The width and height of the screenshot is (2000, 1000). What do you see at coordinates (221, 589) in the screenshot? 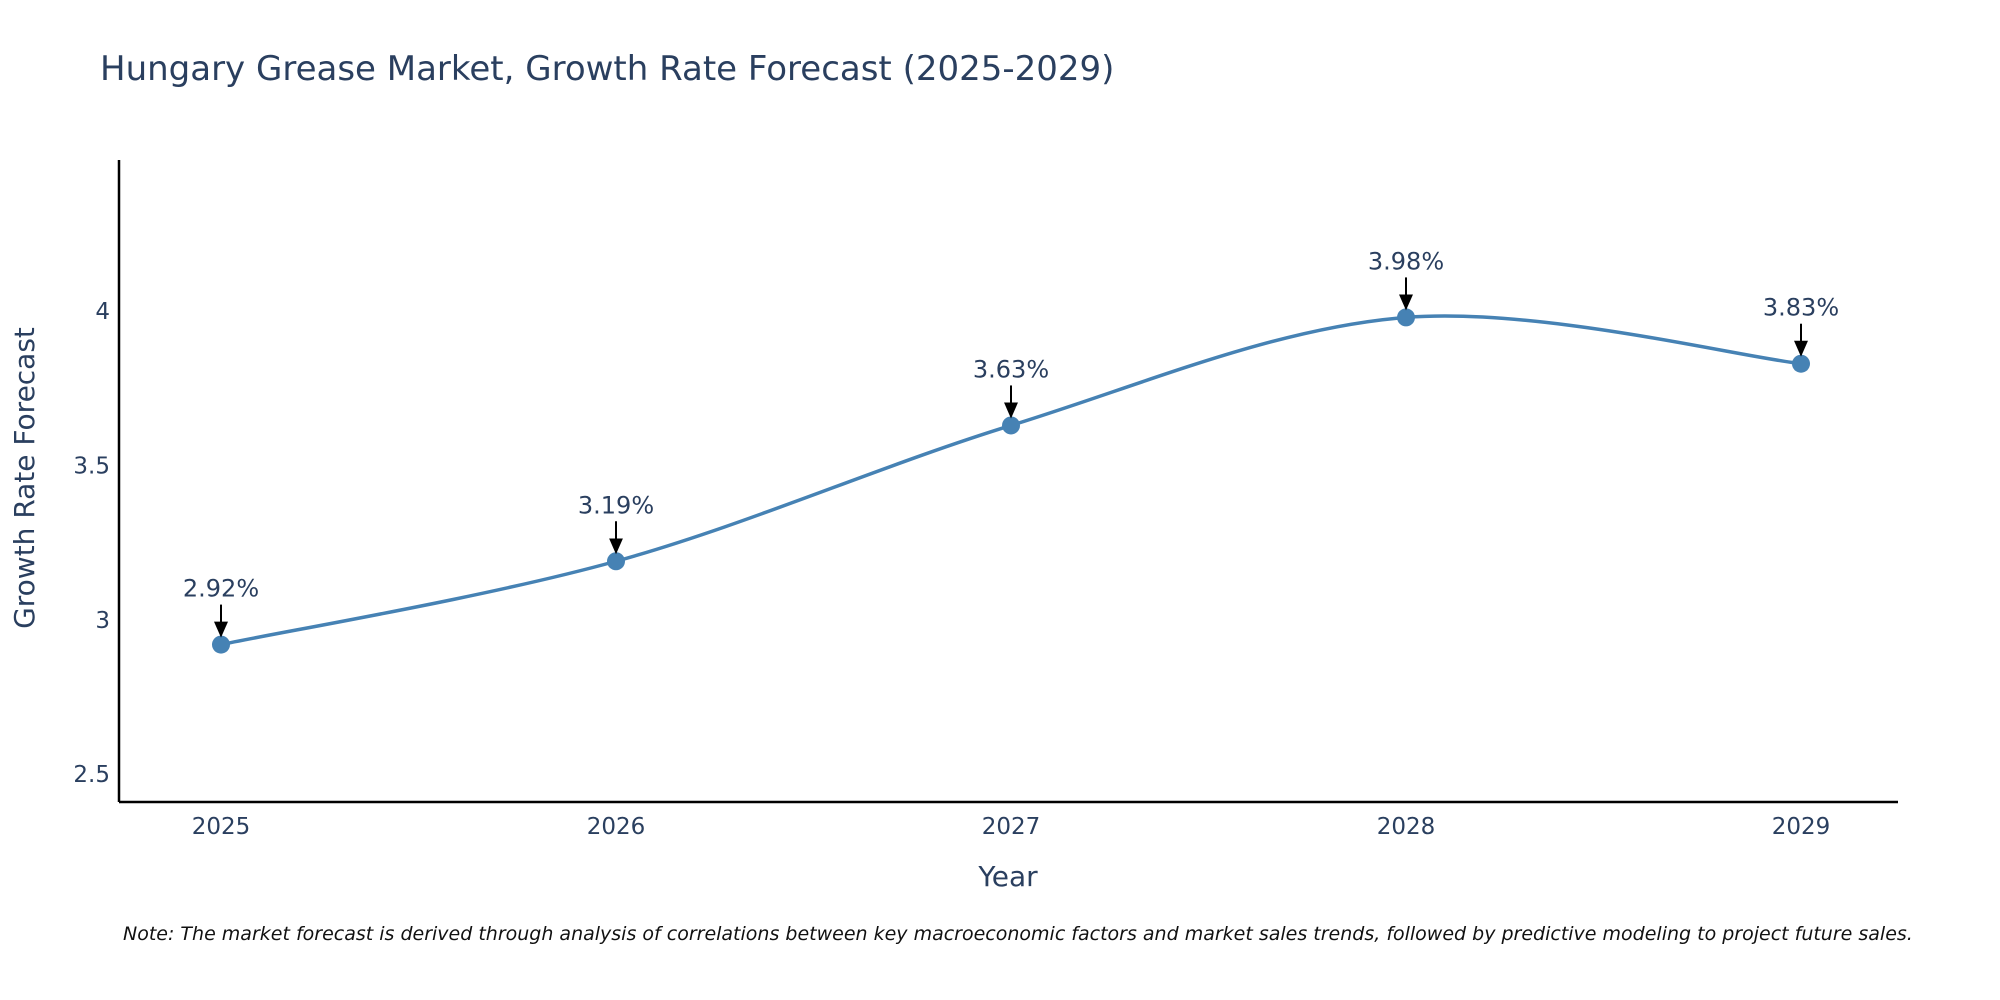
I see `data-label: 2.92%` at bounding box center [221, 589].